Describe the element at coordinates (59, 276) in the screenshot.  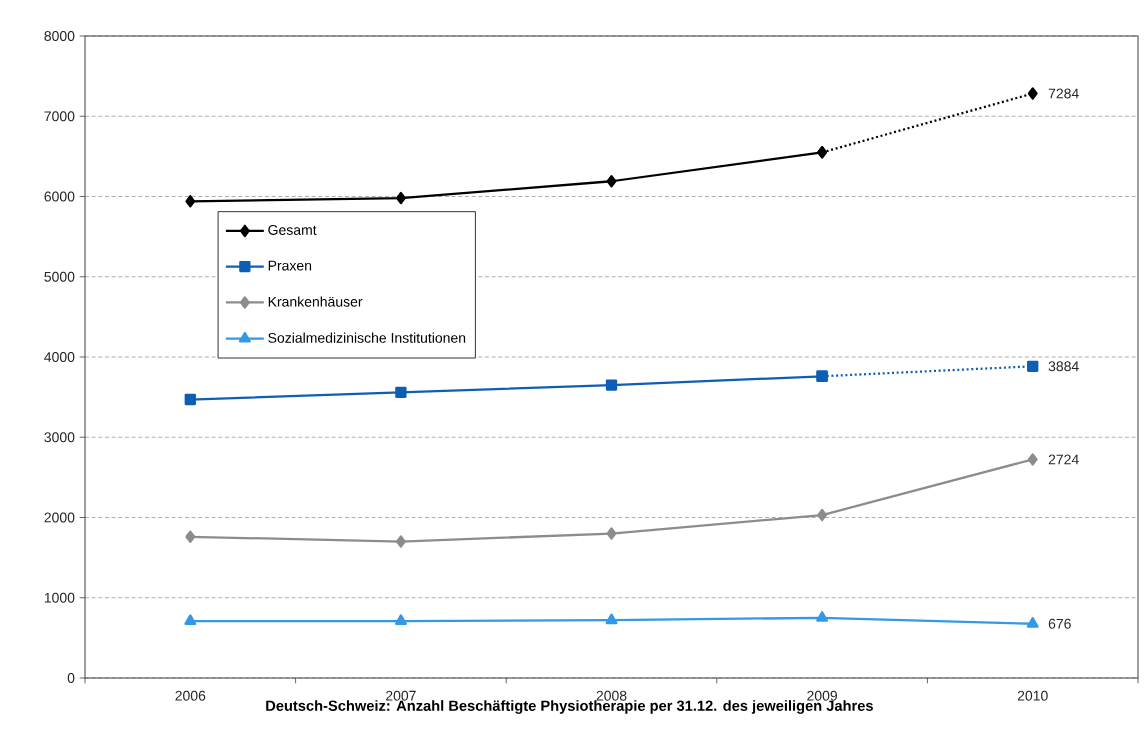
I see `y-tick-label: 5000` at that location.